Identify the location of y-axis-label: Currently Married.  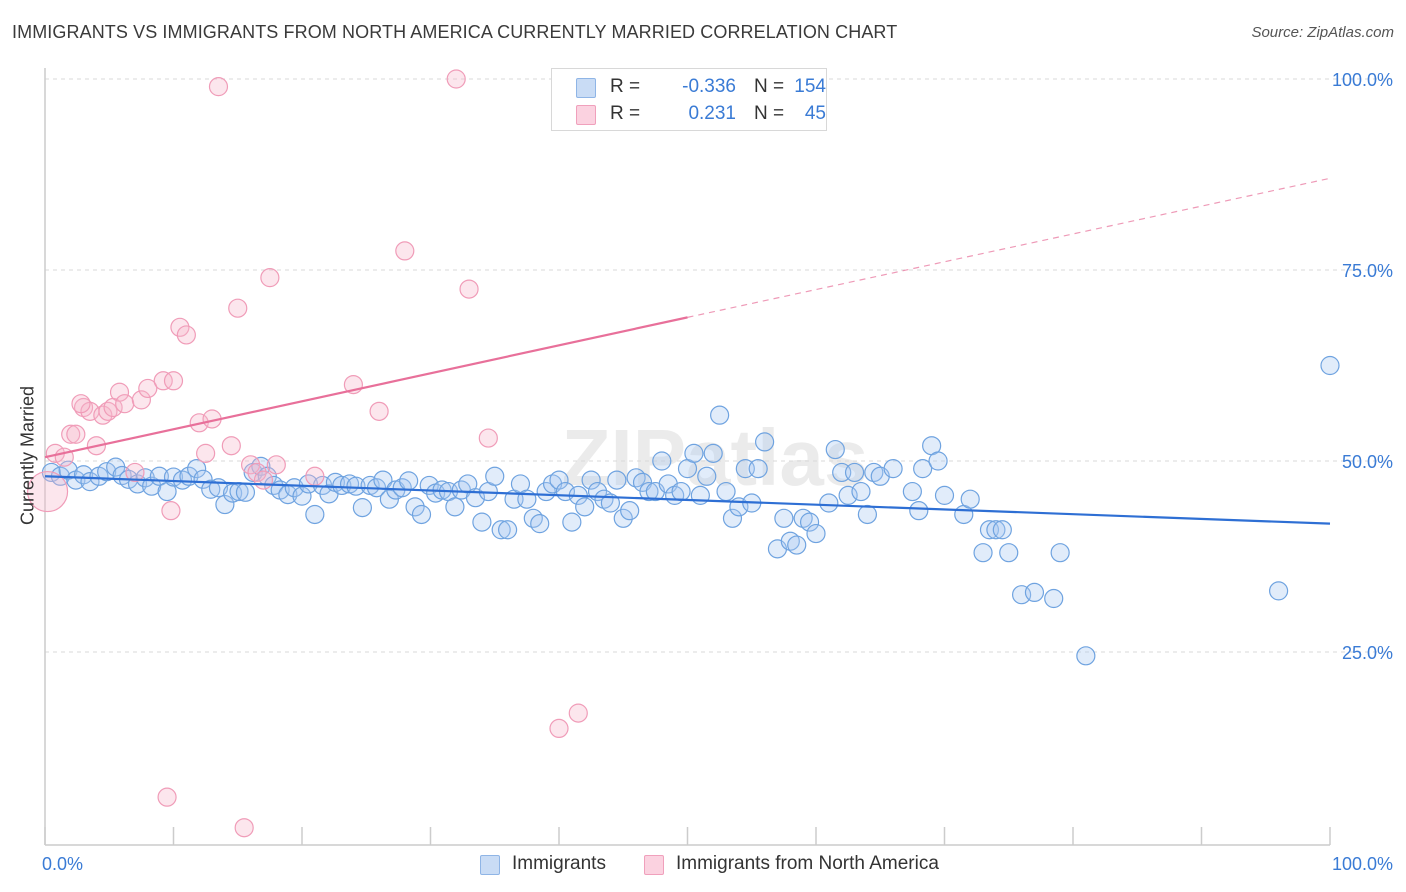
(27, 455).